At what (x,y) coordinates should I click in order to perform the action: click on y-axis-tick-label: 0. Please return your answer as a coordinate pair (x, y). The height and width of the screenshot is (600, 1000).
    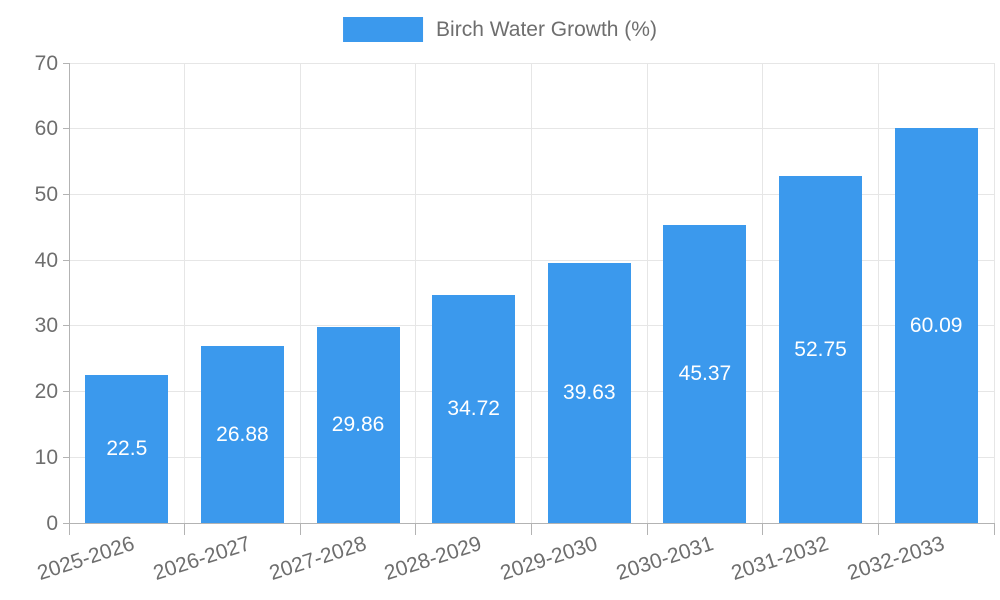
    Looking at the image, I should click on (52, 523).